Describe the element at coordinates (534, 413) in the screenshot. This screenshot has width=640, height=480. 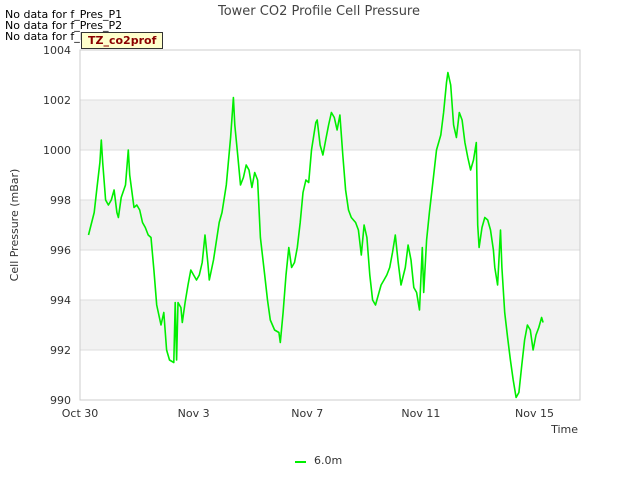
I see `x-tick-label: Nov 15` at that location.